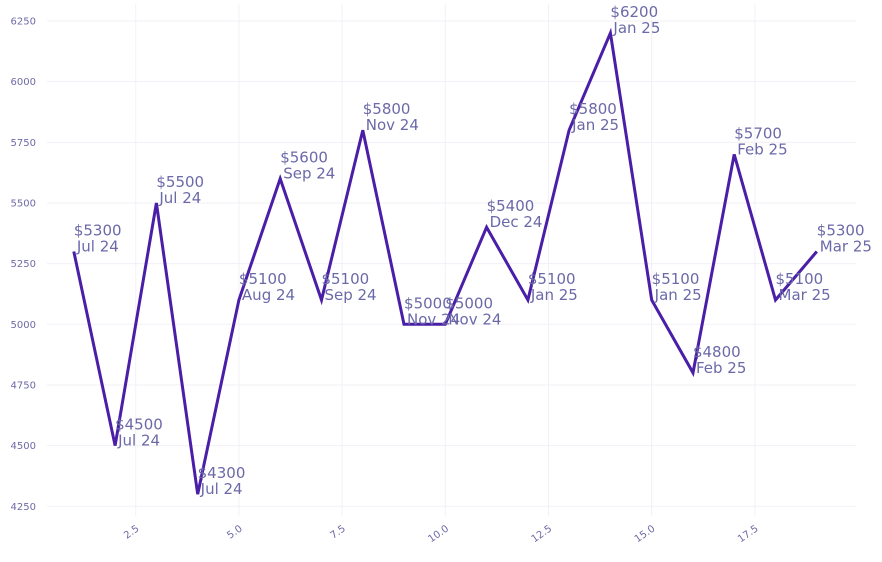  Describe the element at coordinates (131, 532) in the screenshot. I see `x-tick-label: 2.5` at that location.